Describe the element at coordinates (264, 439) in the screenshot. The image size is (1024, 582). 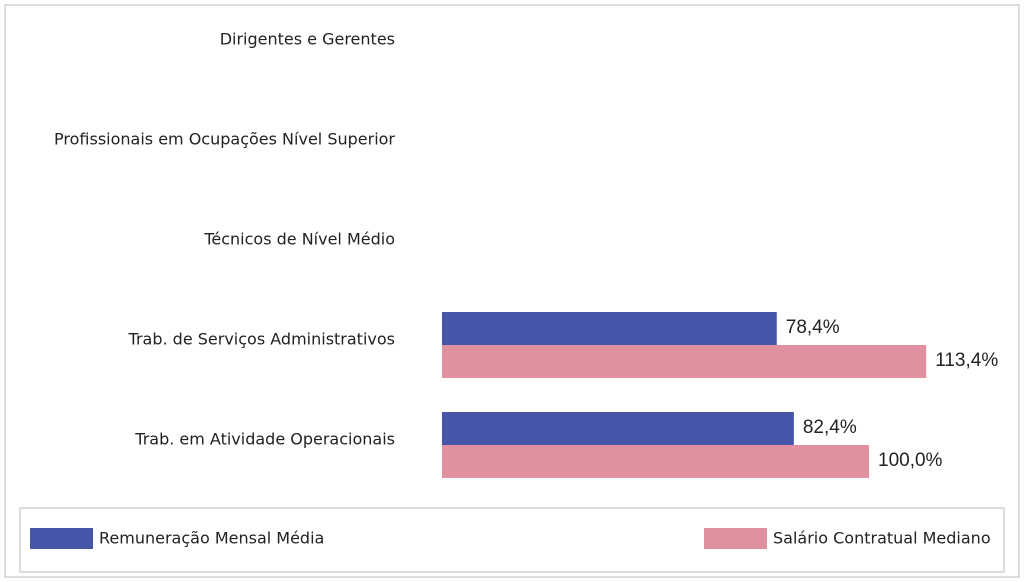
I see `category-label: Trab. em Atividade Operacionais` at that location.